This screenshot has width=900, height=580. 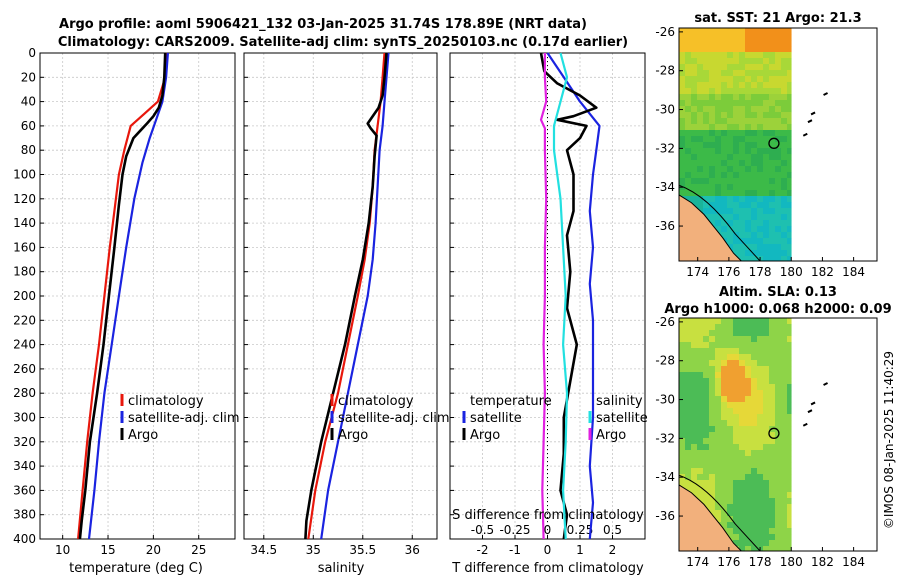 I want to click on y-tick-label: 0, so click(x=32, y=53).